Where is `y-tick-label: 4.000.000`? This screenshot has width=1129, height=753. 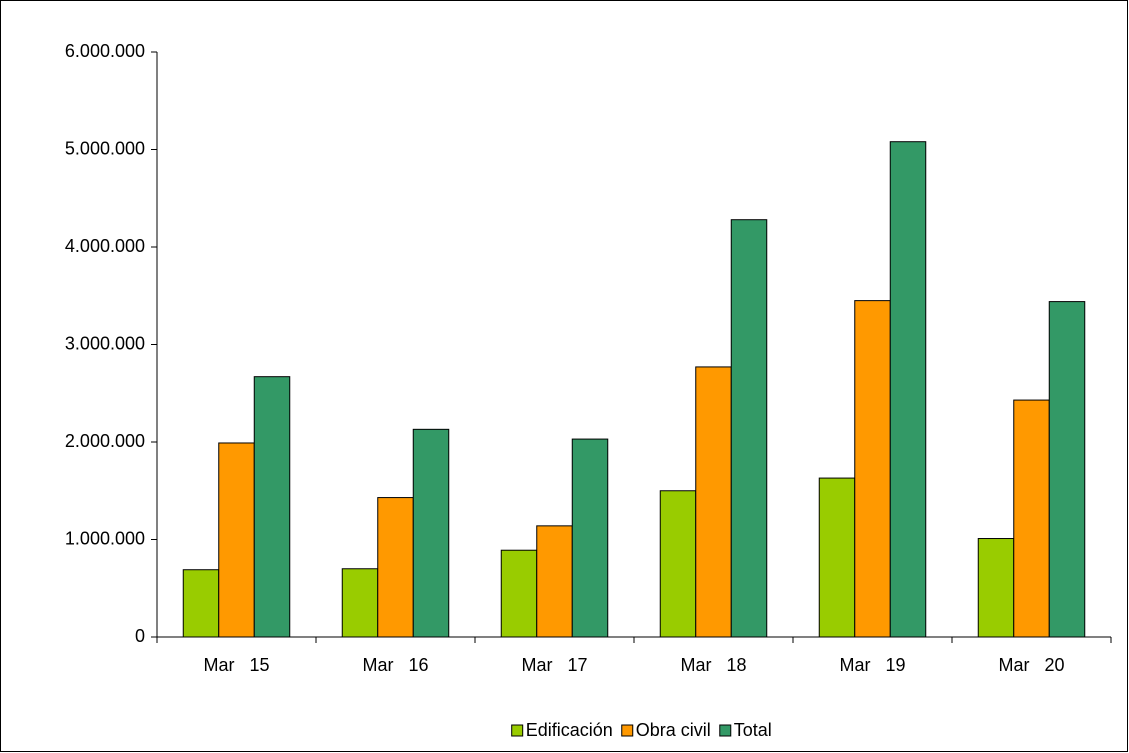 y-tick-label: 4.000.000 is located at coordinates (105, 246).